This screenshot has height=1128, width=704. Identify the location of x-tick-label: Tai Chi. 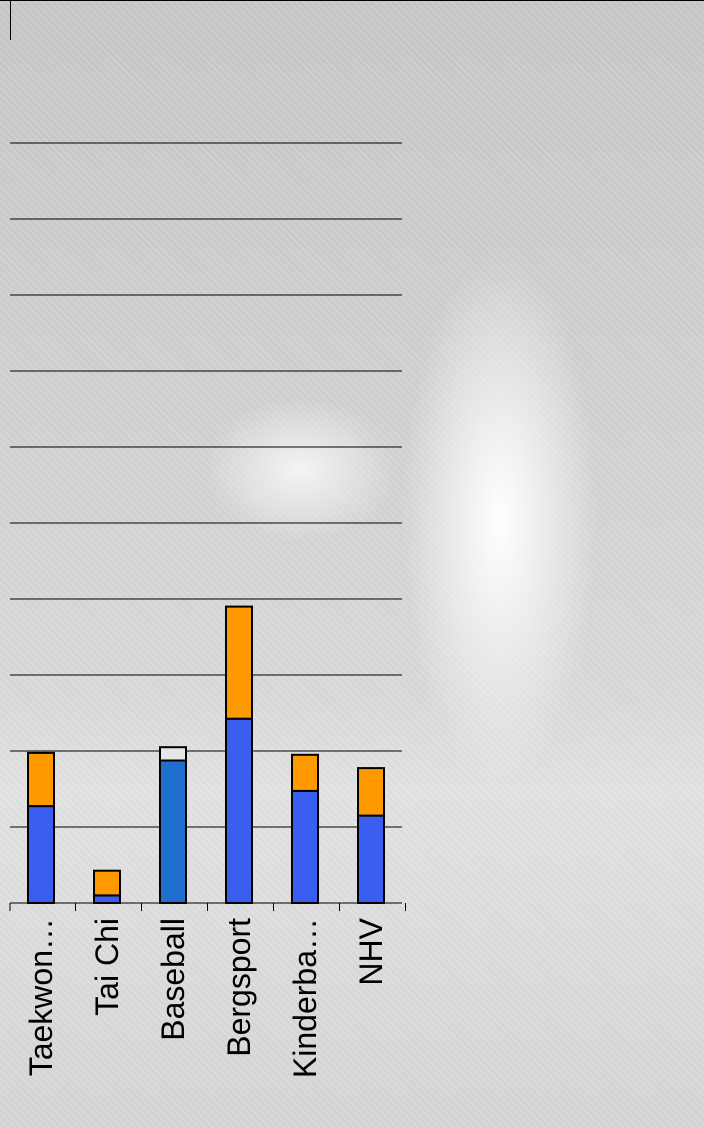
(107, 967).